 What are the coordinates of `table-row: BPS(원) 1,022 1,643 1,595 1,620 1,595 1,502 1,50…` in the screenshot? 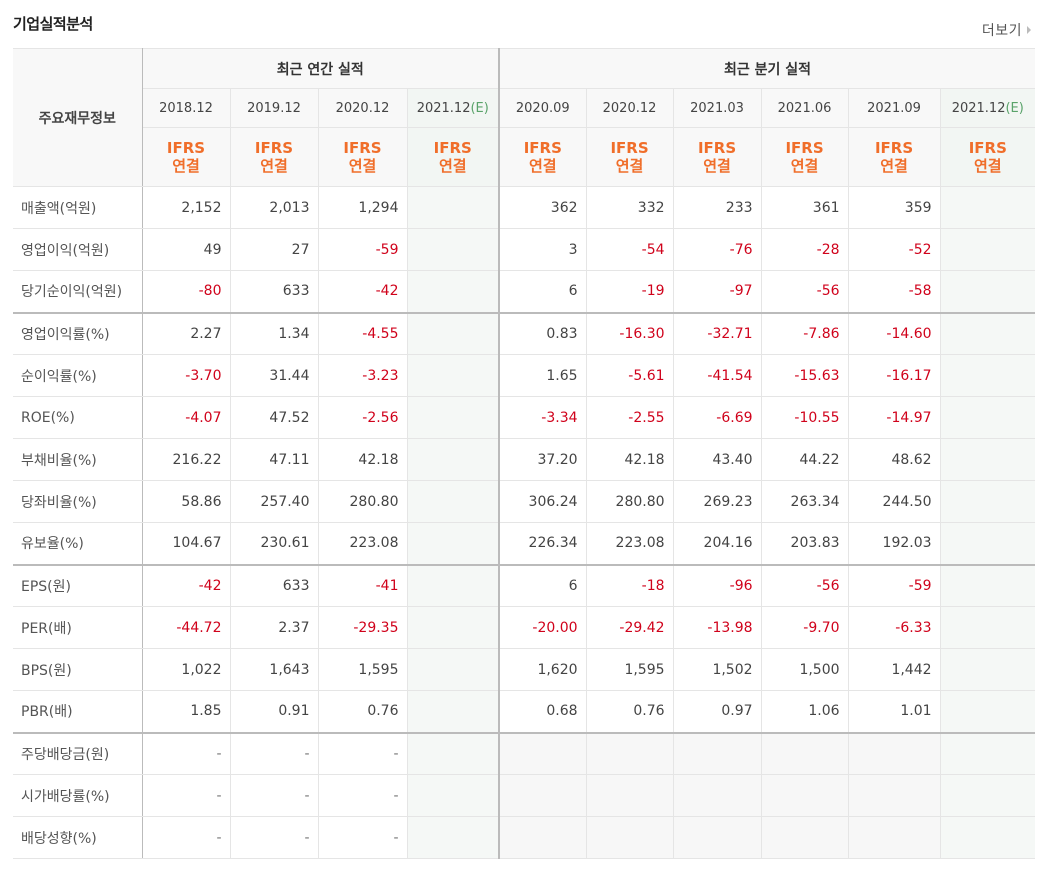 It's located at (524, 669).